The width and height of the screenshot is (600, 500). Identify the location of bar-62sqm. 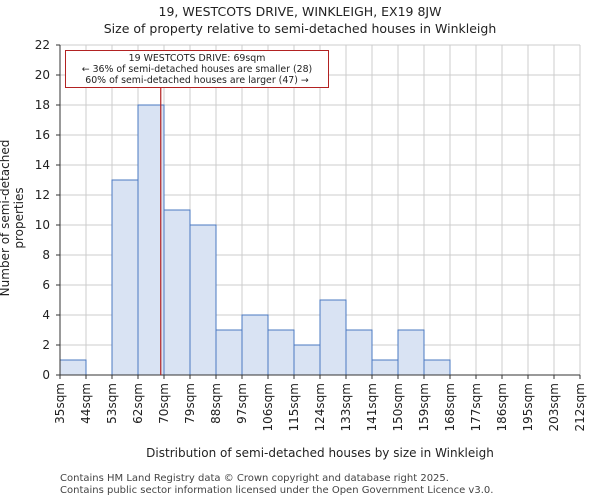
(151, 240).